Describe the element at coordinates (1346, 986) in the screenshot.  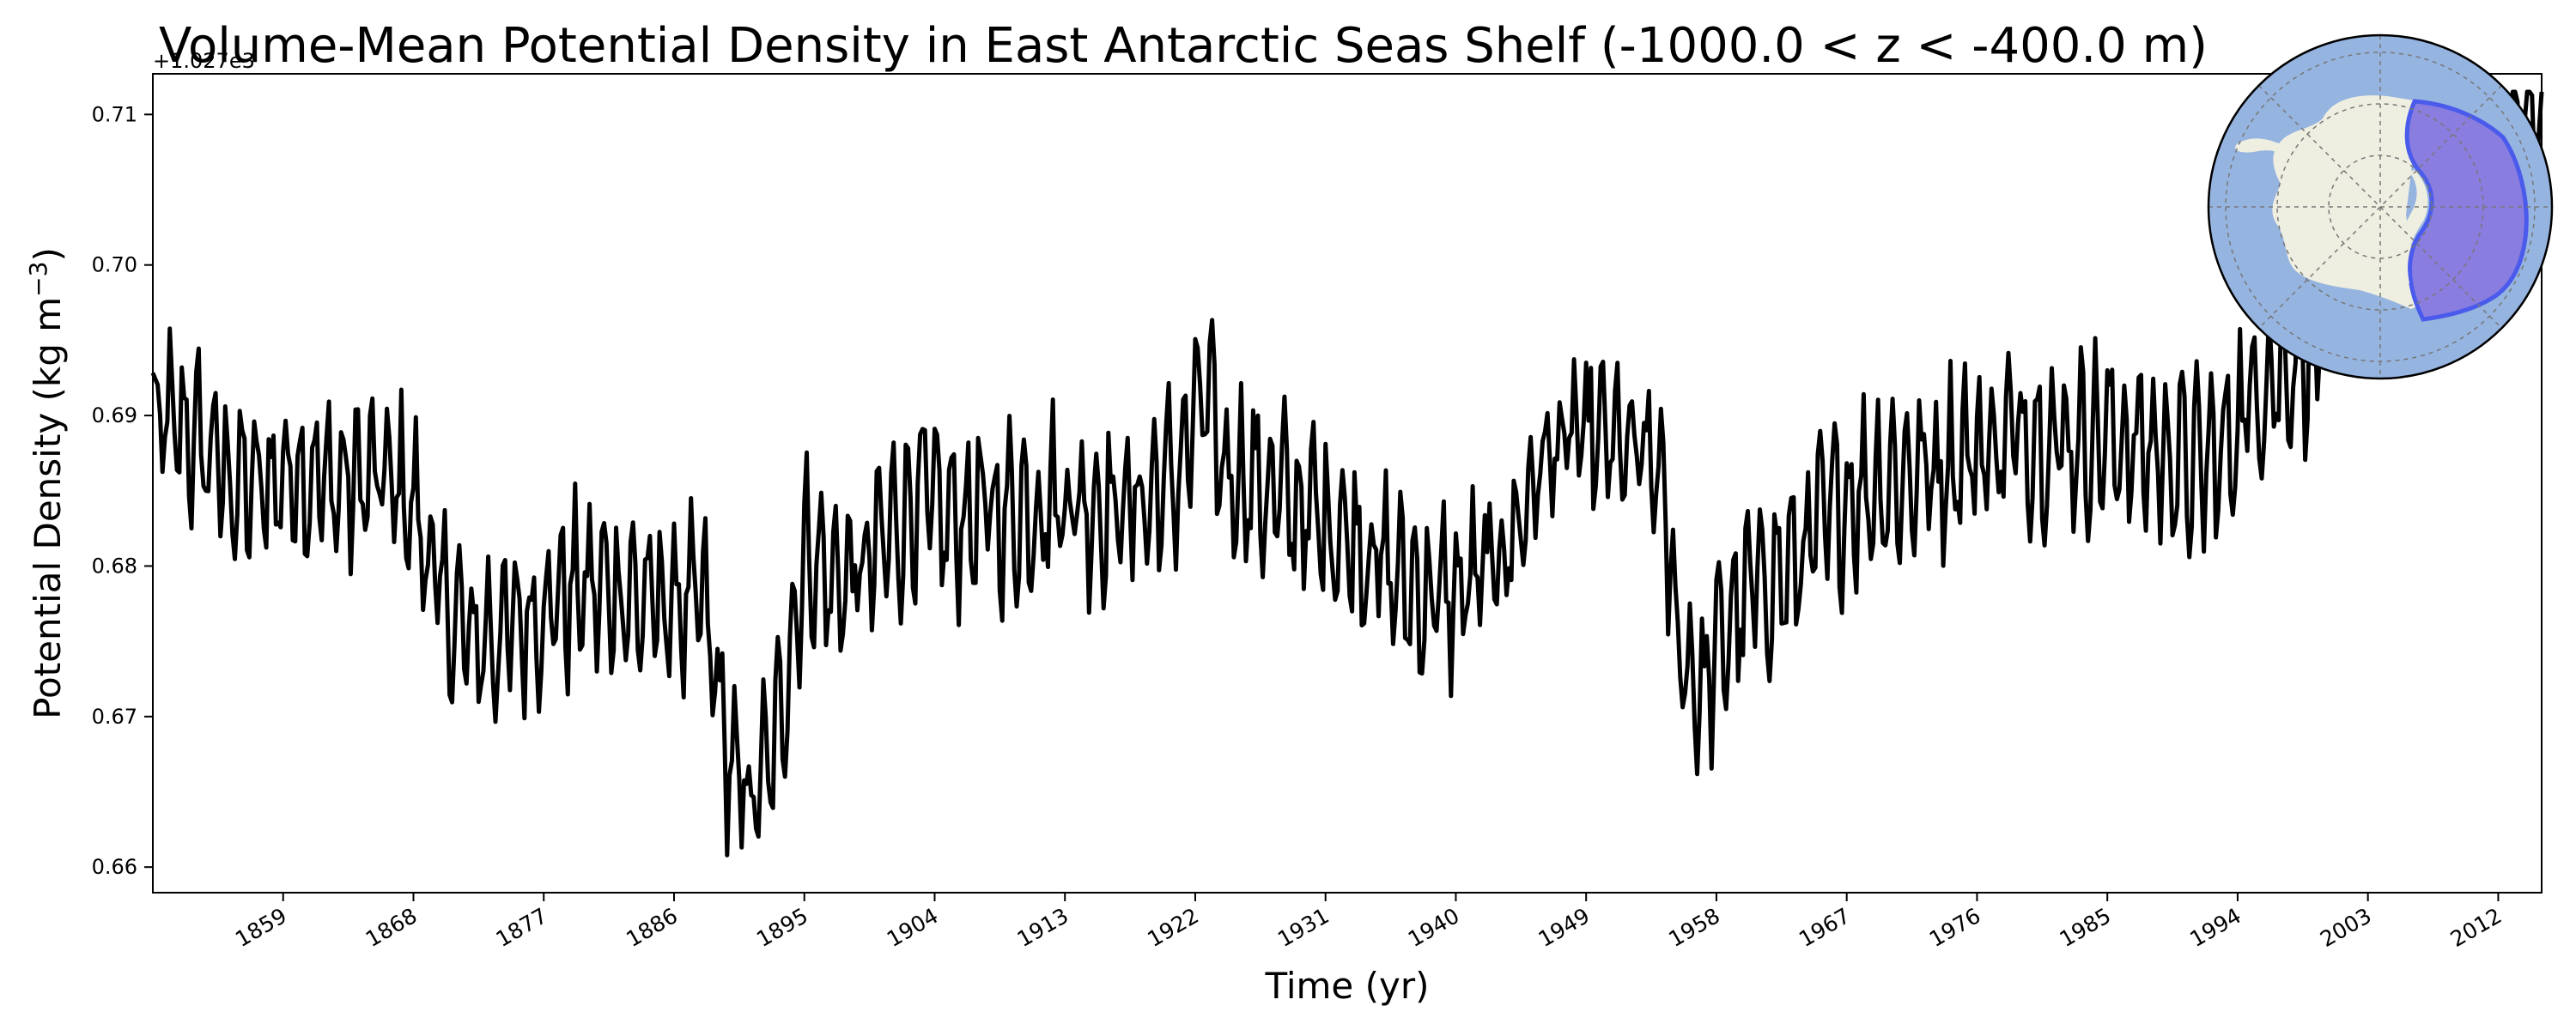
I see `x-axis-label: Time (yr)` at that location.